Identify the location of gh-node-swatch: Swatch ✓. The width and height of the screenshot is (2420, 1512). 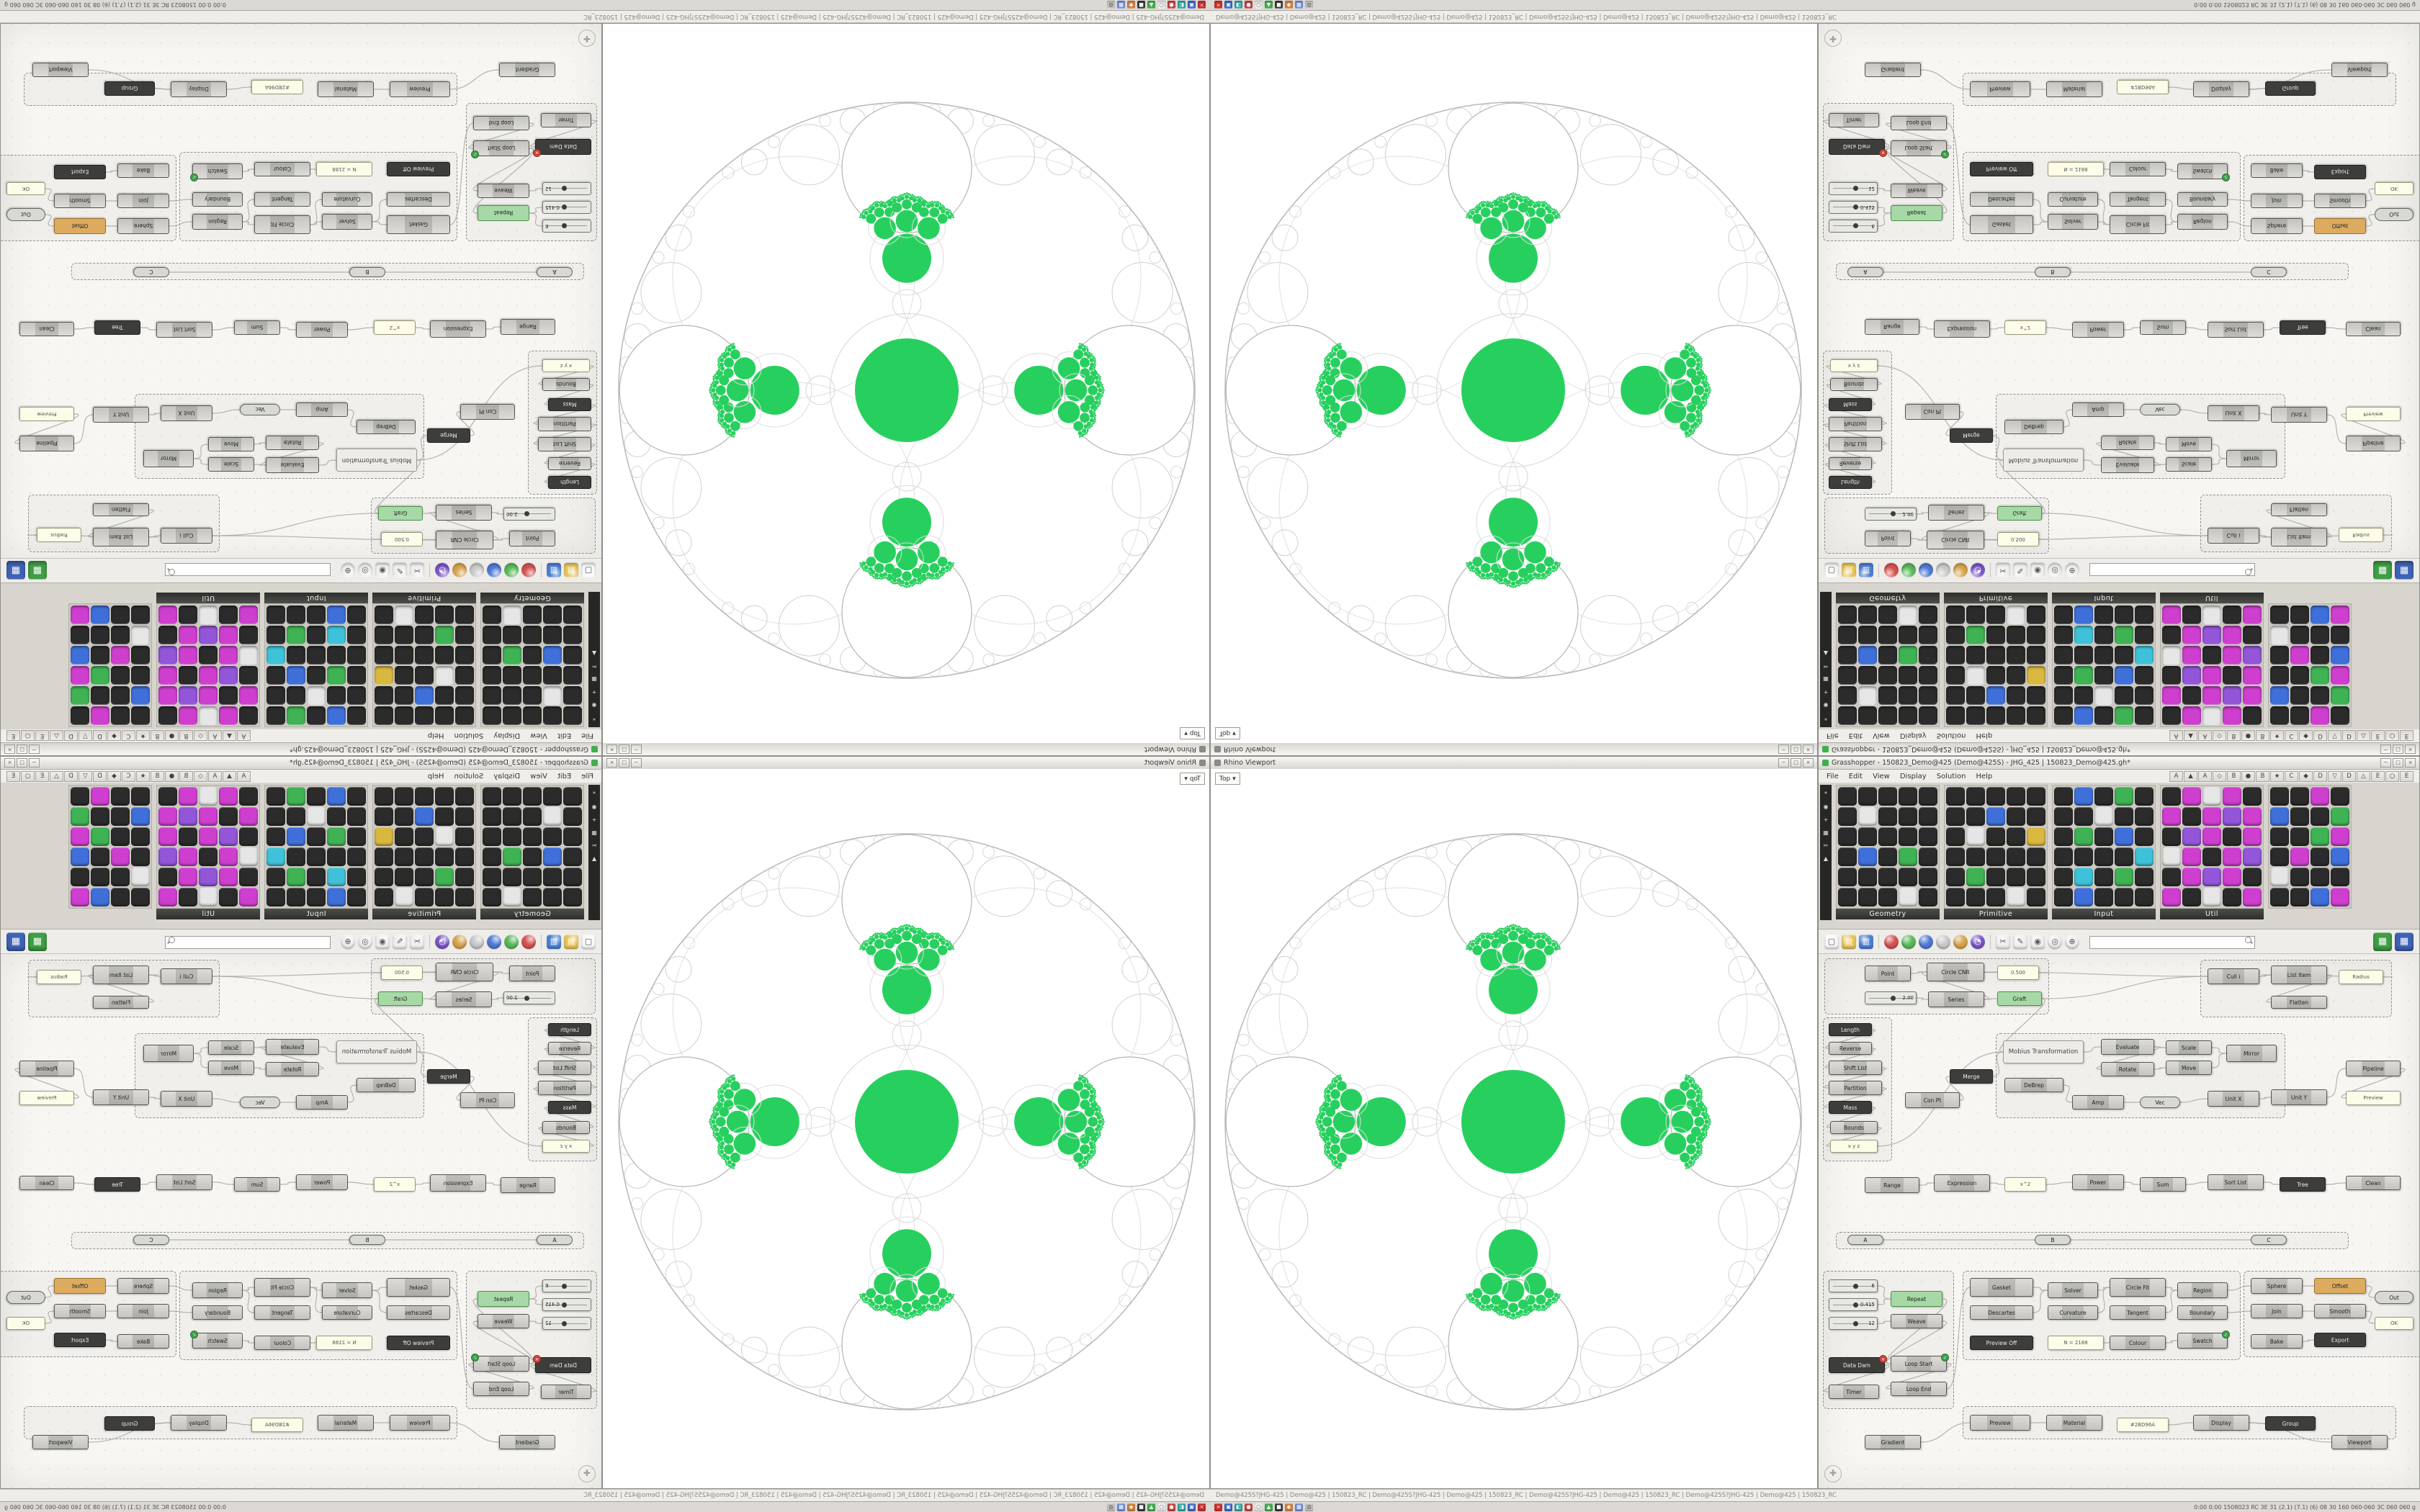
(216, 1340).